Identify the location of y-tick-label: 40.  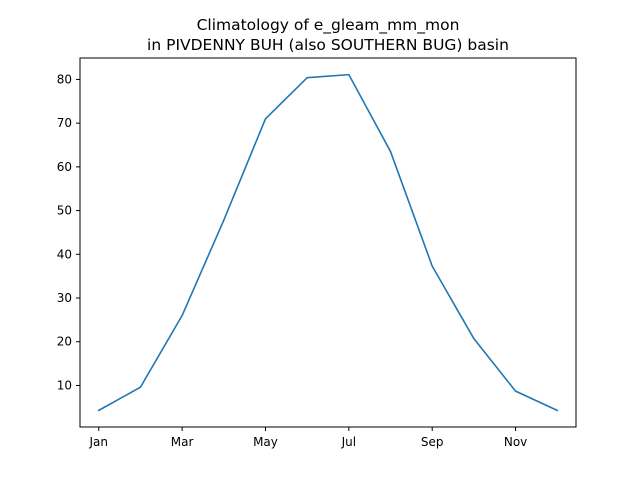
(64, 254).